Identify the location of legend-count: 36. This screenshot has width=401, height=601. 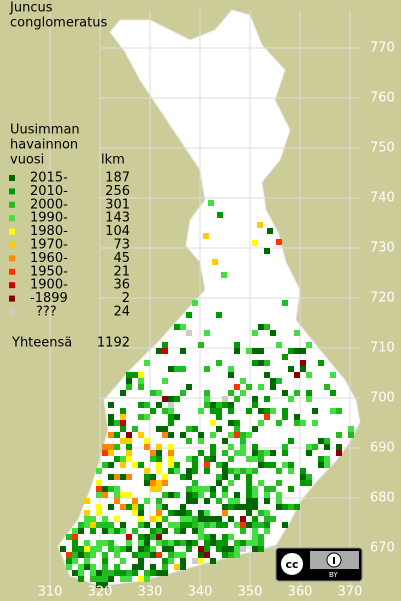
(121, 285).